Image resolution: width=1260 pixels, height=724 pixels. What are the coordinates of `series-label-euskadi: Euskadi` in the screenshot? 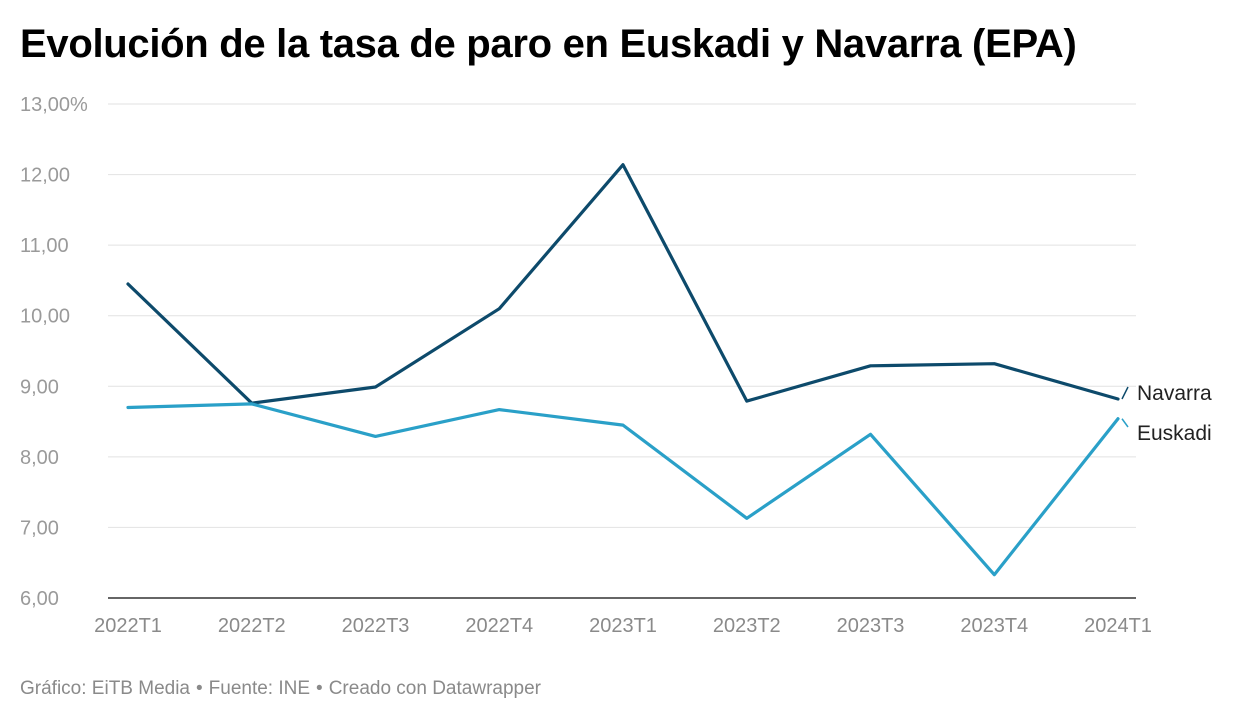 It's located at (1174, 433).